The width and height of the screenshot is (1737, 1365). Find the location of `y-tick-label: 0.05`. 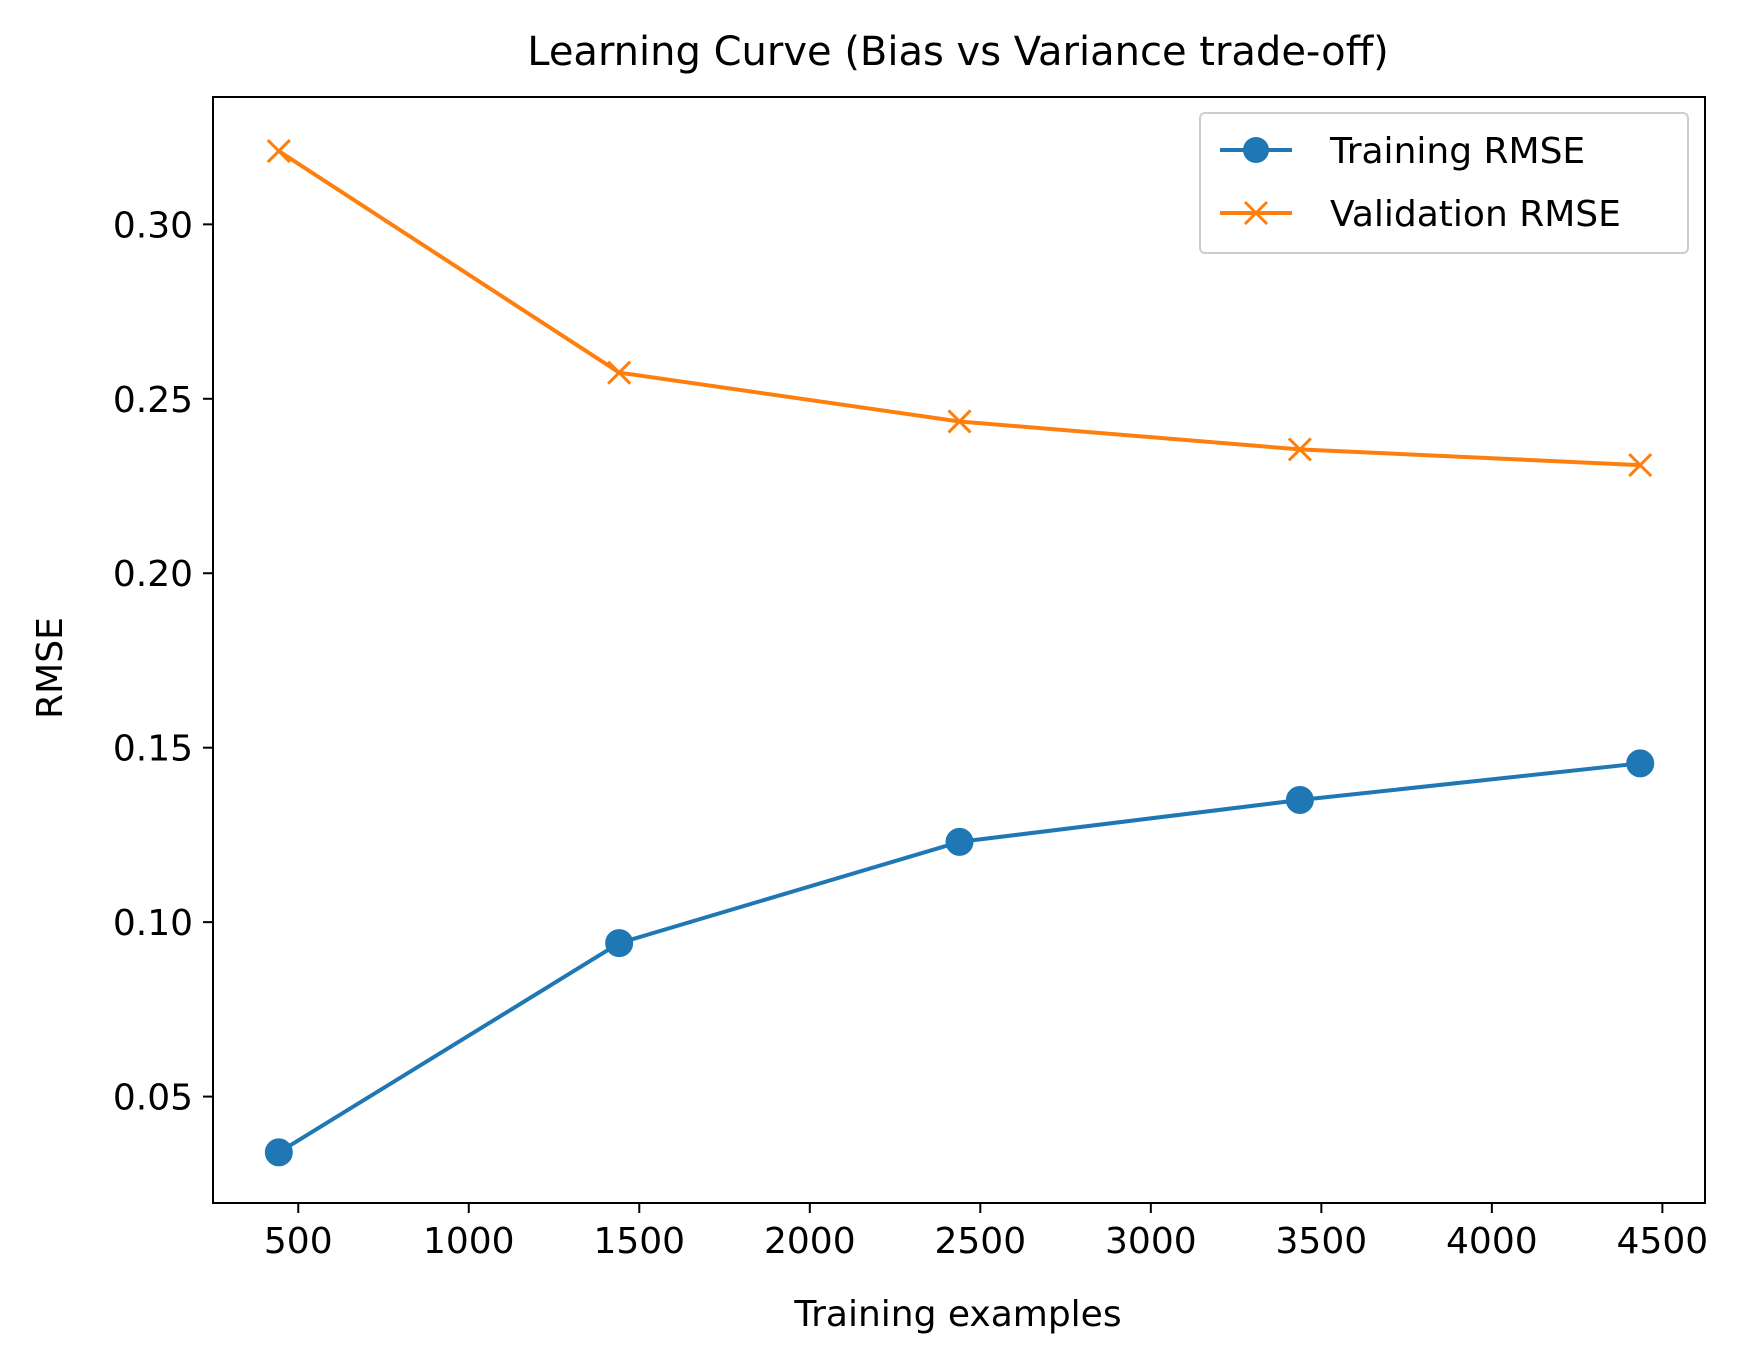

y-tick-label: 0.05 is located at coordinates (153, 1098).